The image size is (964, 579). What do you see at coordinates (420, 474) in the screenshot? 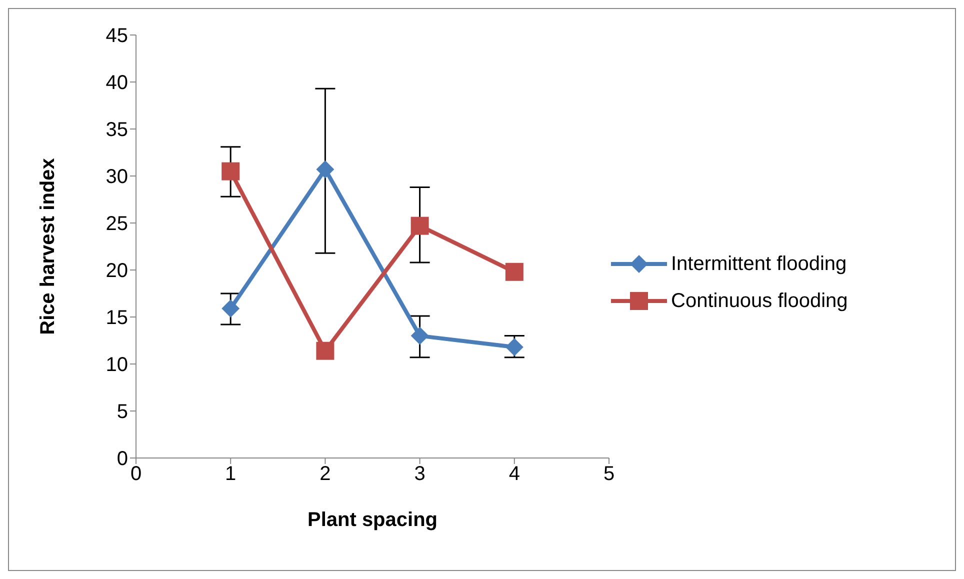
I see `x-tick-label: 3` at bounding box center [420, 474].